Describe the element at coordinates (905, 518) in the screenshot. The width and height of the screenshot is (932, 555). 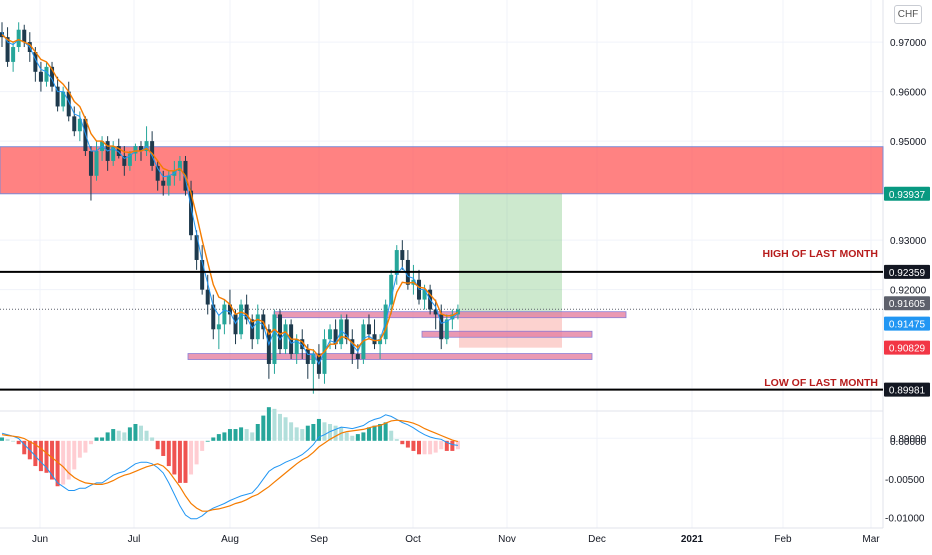
I see `macd-tick-label: -0.01000` at that location.